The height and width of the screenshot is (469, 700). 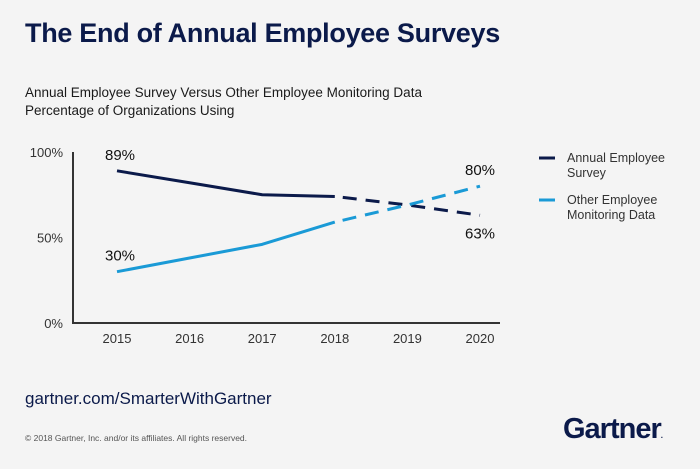 I want to click on logo-mark: ., so click(x=661, y=435).